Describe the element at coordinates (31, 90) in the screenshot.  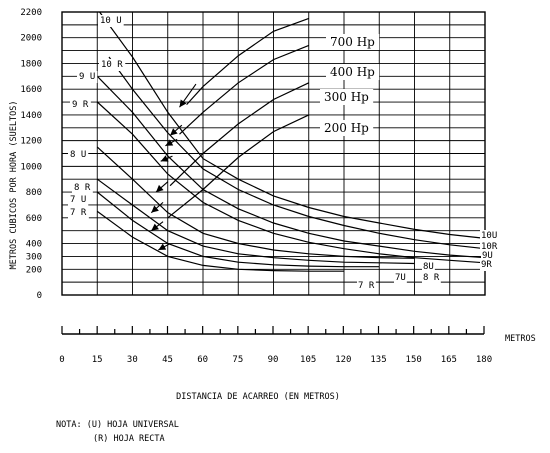
I see `y-tick-label: 1600` at that location.